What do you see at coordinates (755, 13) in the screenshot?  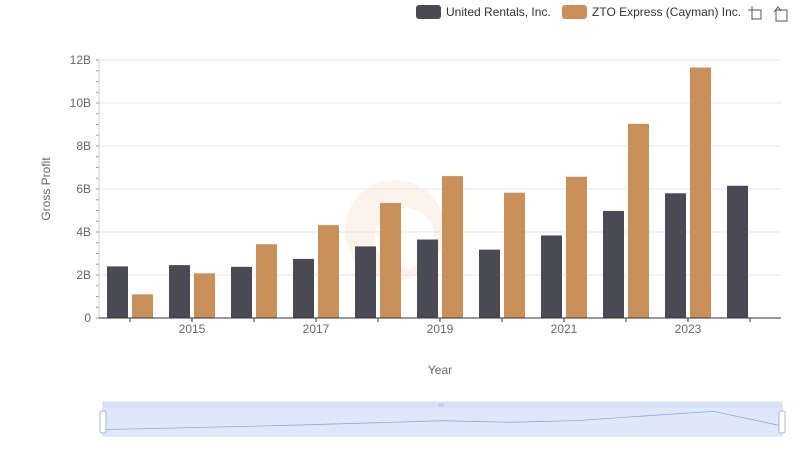 I see `crop-icon` at bounding box center [755, 13].